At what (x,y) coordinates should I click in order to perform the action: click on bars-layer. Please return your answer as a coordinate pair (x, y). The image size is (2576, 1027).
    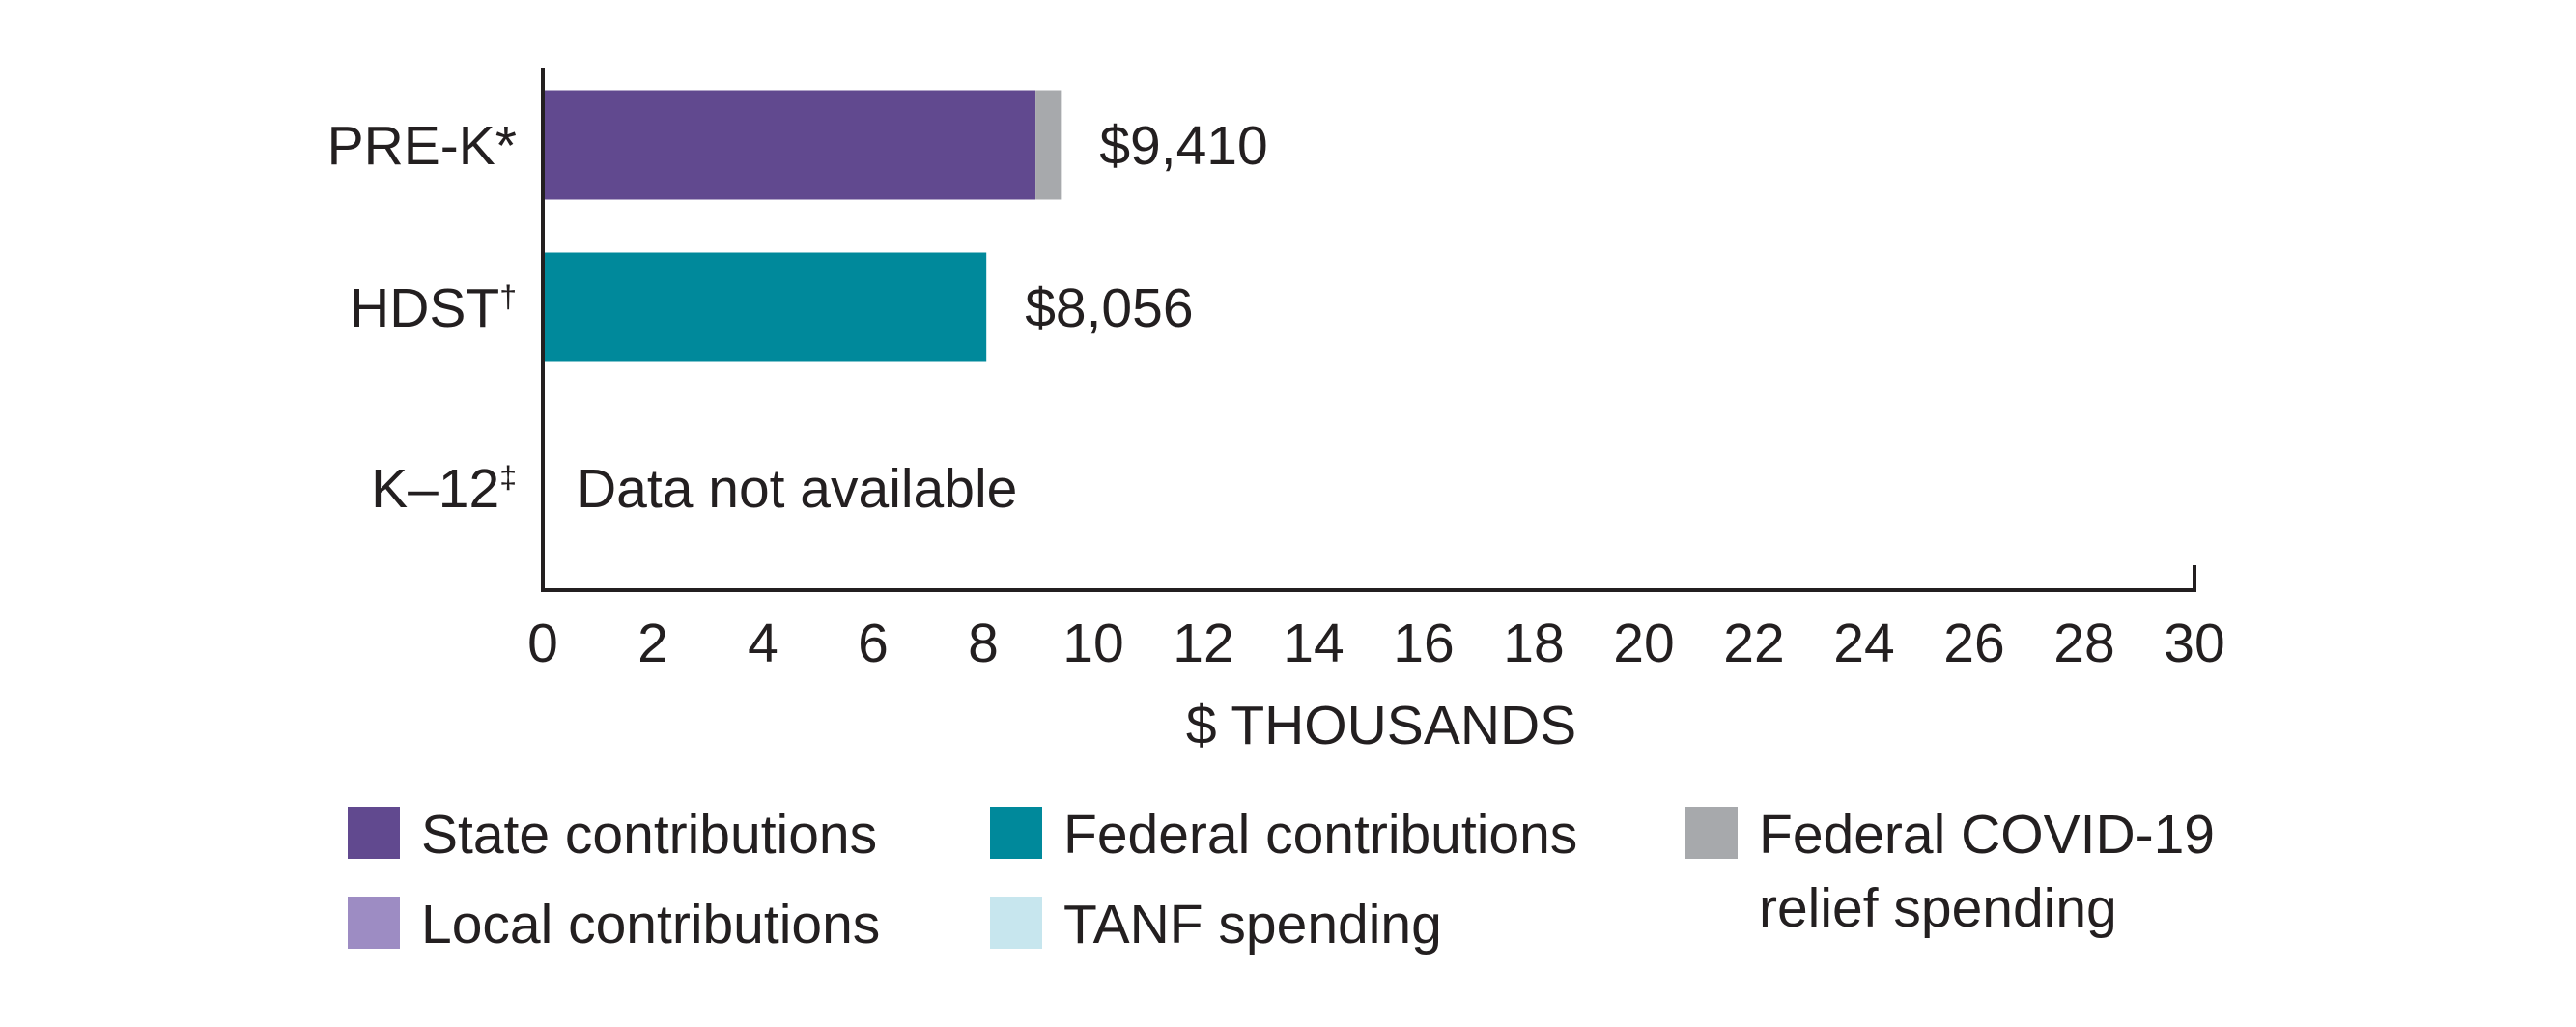
    Looking at the image, I should click on (802, 226).